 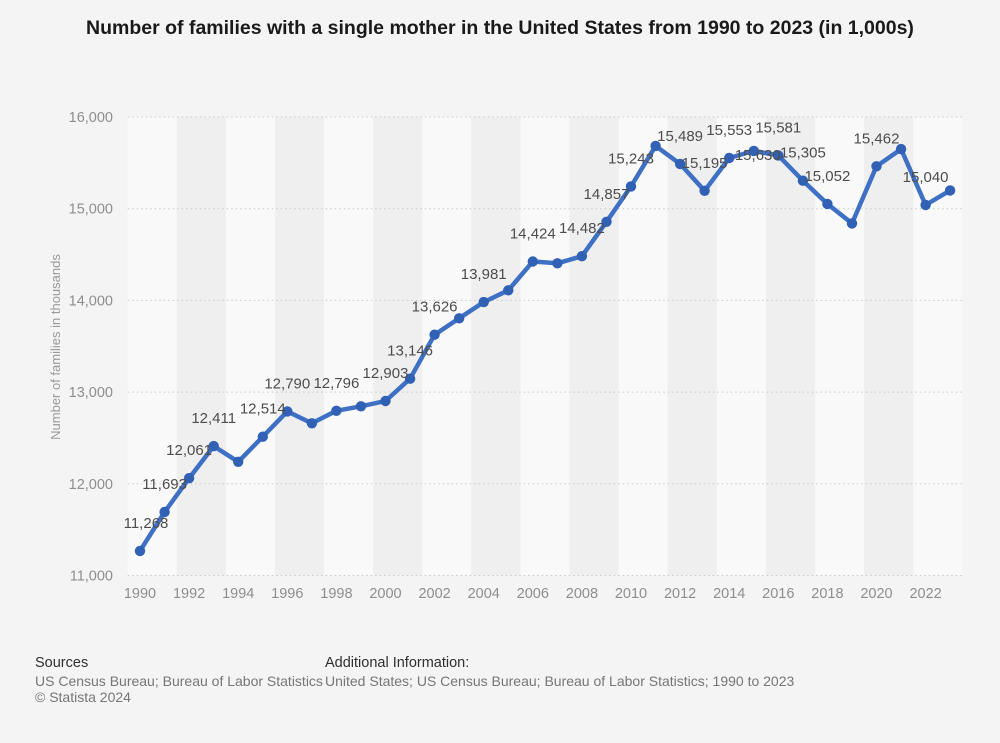 What do you see at coordinates (336, 383) in the screenshot?
I see `data-point-label: 12,796` at bounding box center [336, 383].